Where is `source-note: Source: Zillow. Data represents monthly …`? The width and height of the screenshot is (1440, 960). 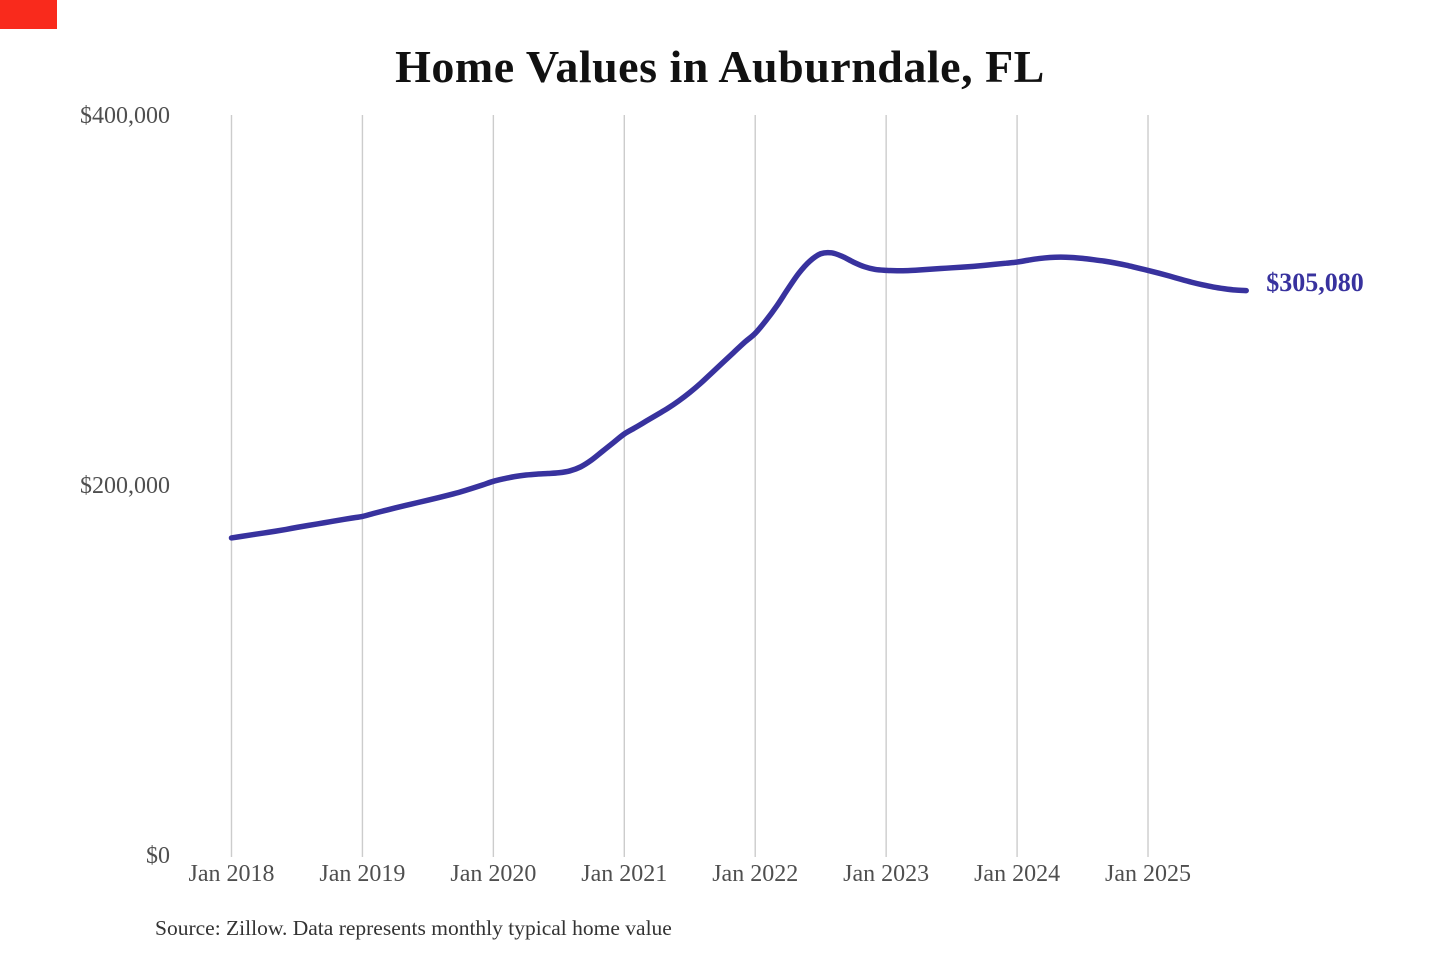
source-note: Source: Zillow. Data represents monthly … is located at coordinates (413, 928).